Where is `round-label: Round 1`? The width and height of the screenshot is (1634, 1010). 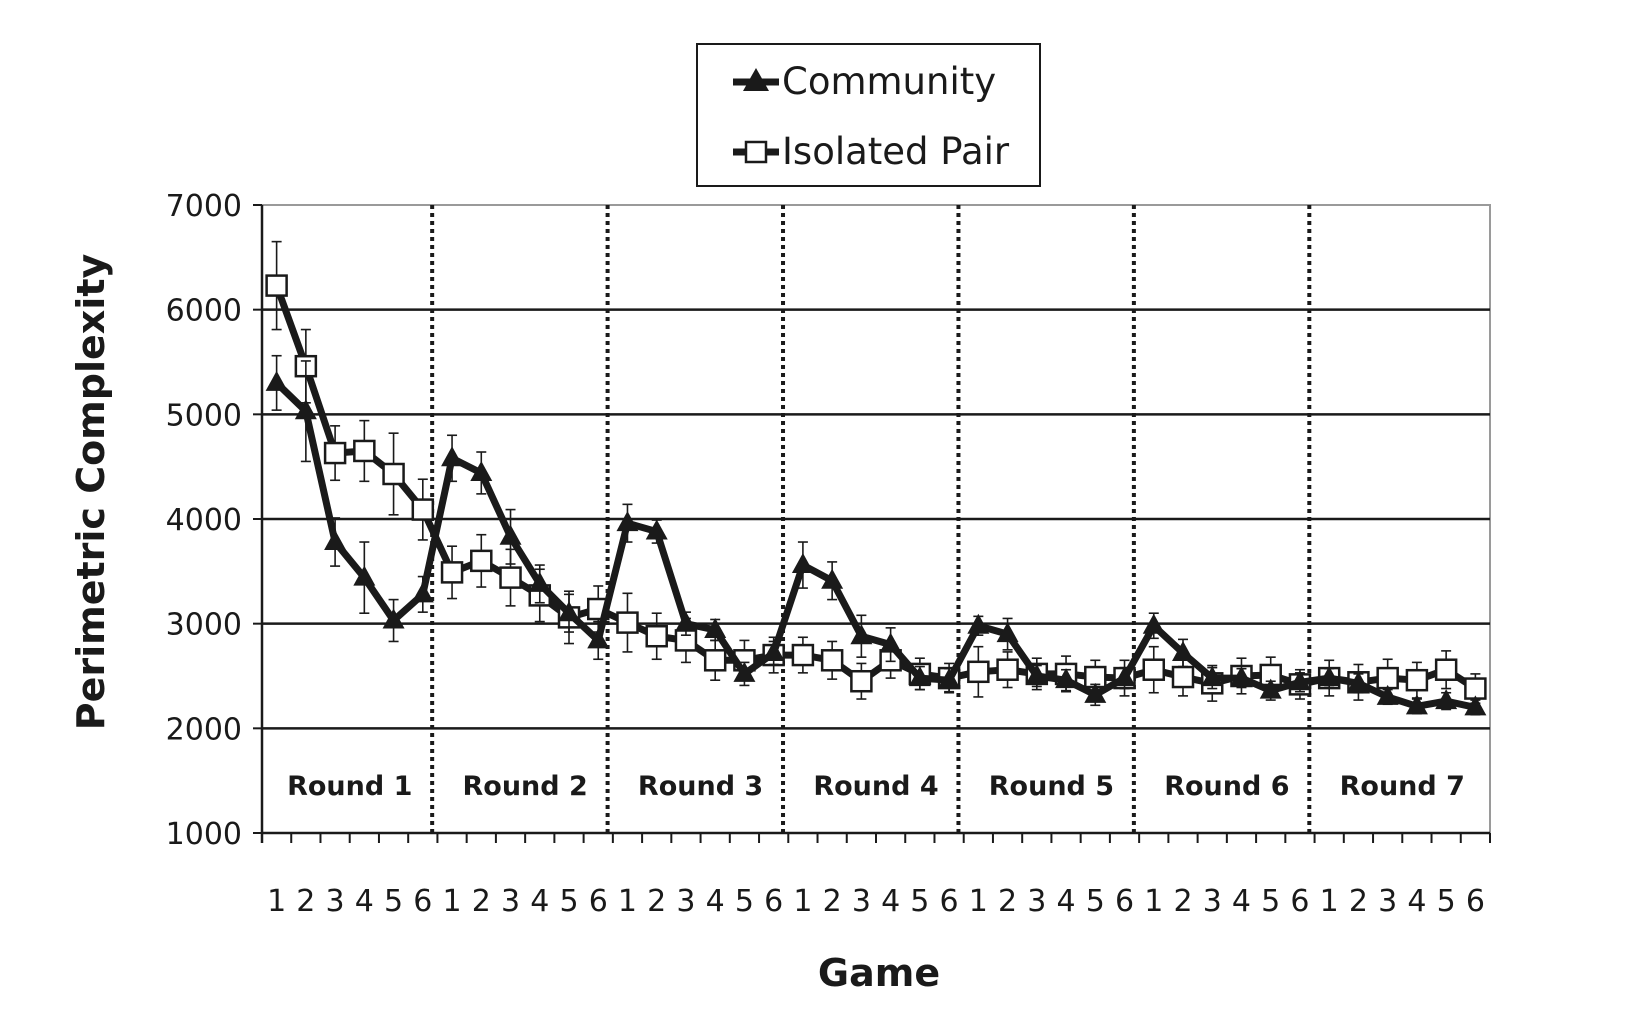
round-label: Round 1 is located at coordinates (349, 786).